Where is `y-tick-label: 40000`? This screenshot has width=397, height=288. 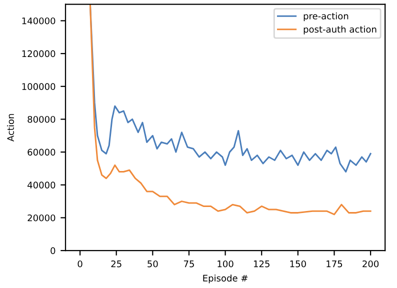 y-tick-label: 40000 is located at coordinates (42, 185).